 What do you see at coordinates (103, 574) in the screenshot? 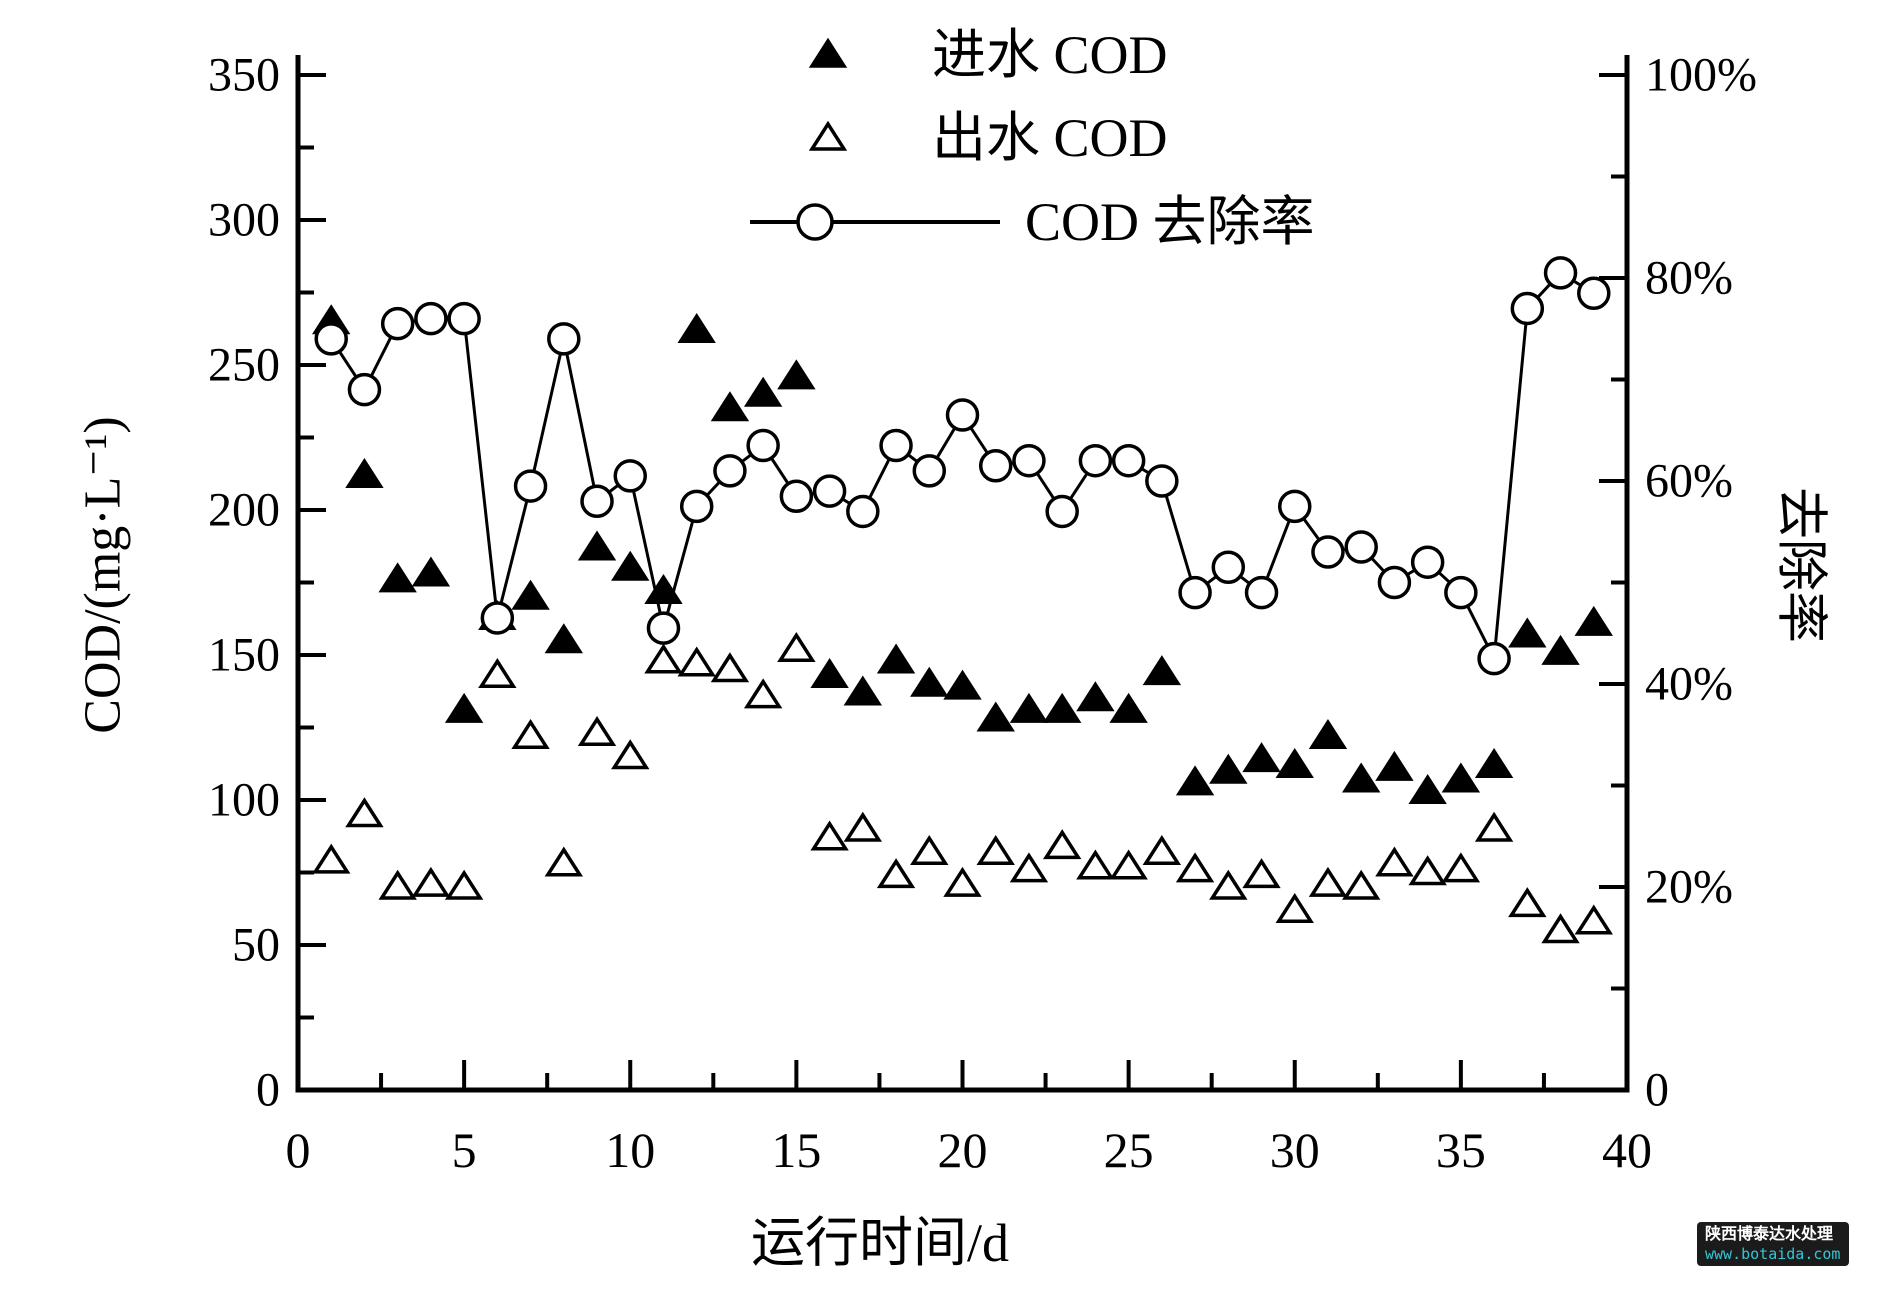
I see `y-left-axis-title: COD/(mg·L⁻¹)` at bounding box center [103, 574].